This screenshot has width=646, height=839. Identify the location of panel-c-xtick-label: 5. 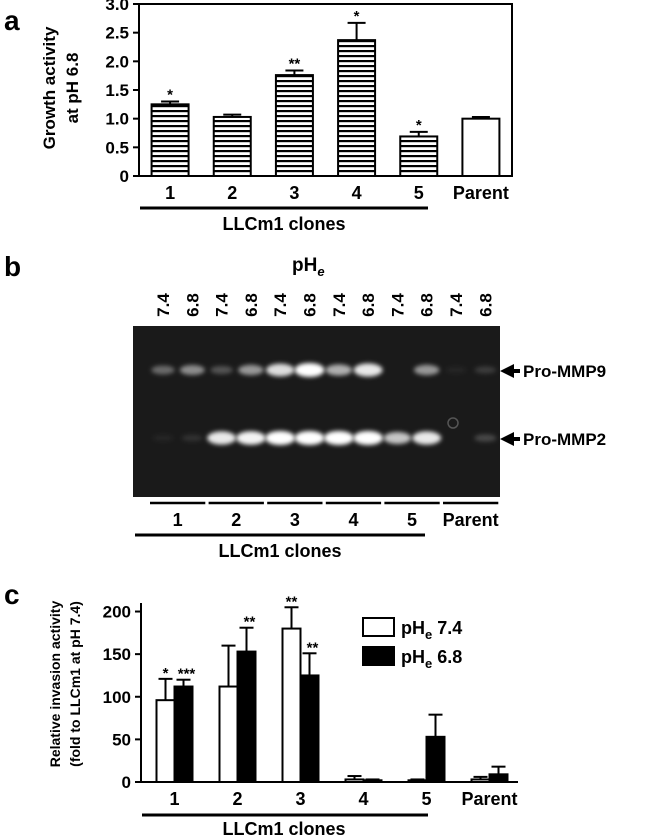
(426, 799).